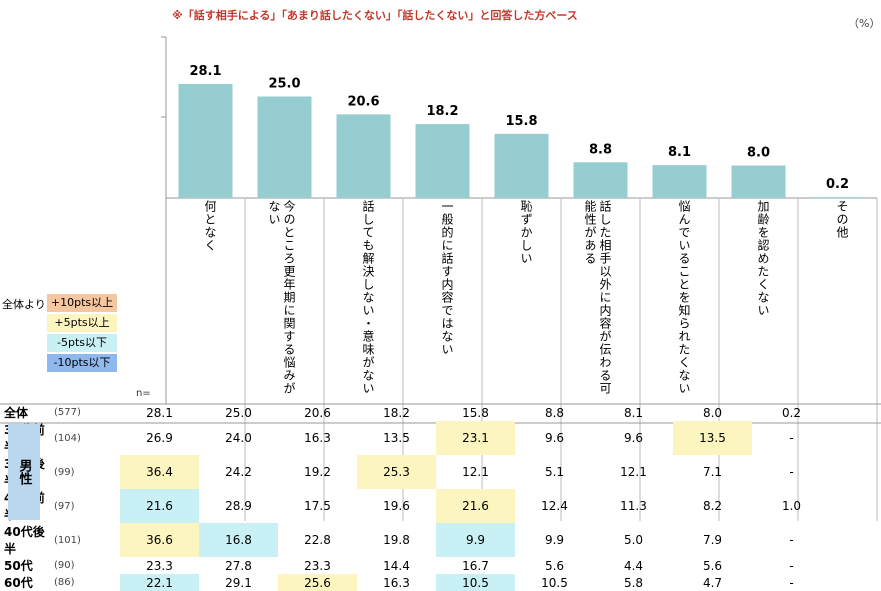 The image size is (881, 591). Describe the element at coordinates (64, 582) in the screenshot. I see `row-n: (86)` at that location.